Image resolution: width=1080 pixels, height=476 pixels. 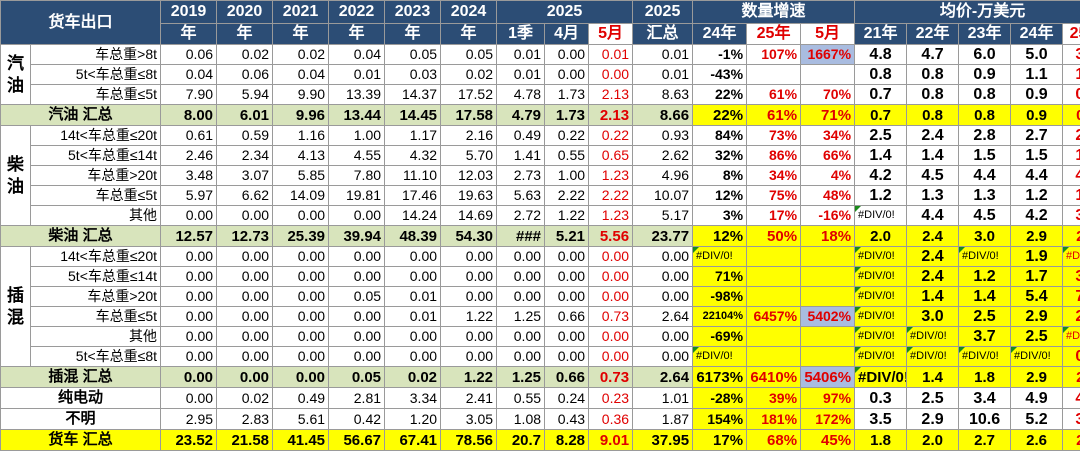 What do you see at coordinates (81, 440) in the screenshot?
I see `row-label: 货车 汇总` at bounding box center [81, 440].